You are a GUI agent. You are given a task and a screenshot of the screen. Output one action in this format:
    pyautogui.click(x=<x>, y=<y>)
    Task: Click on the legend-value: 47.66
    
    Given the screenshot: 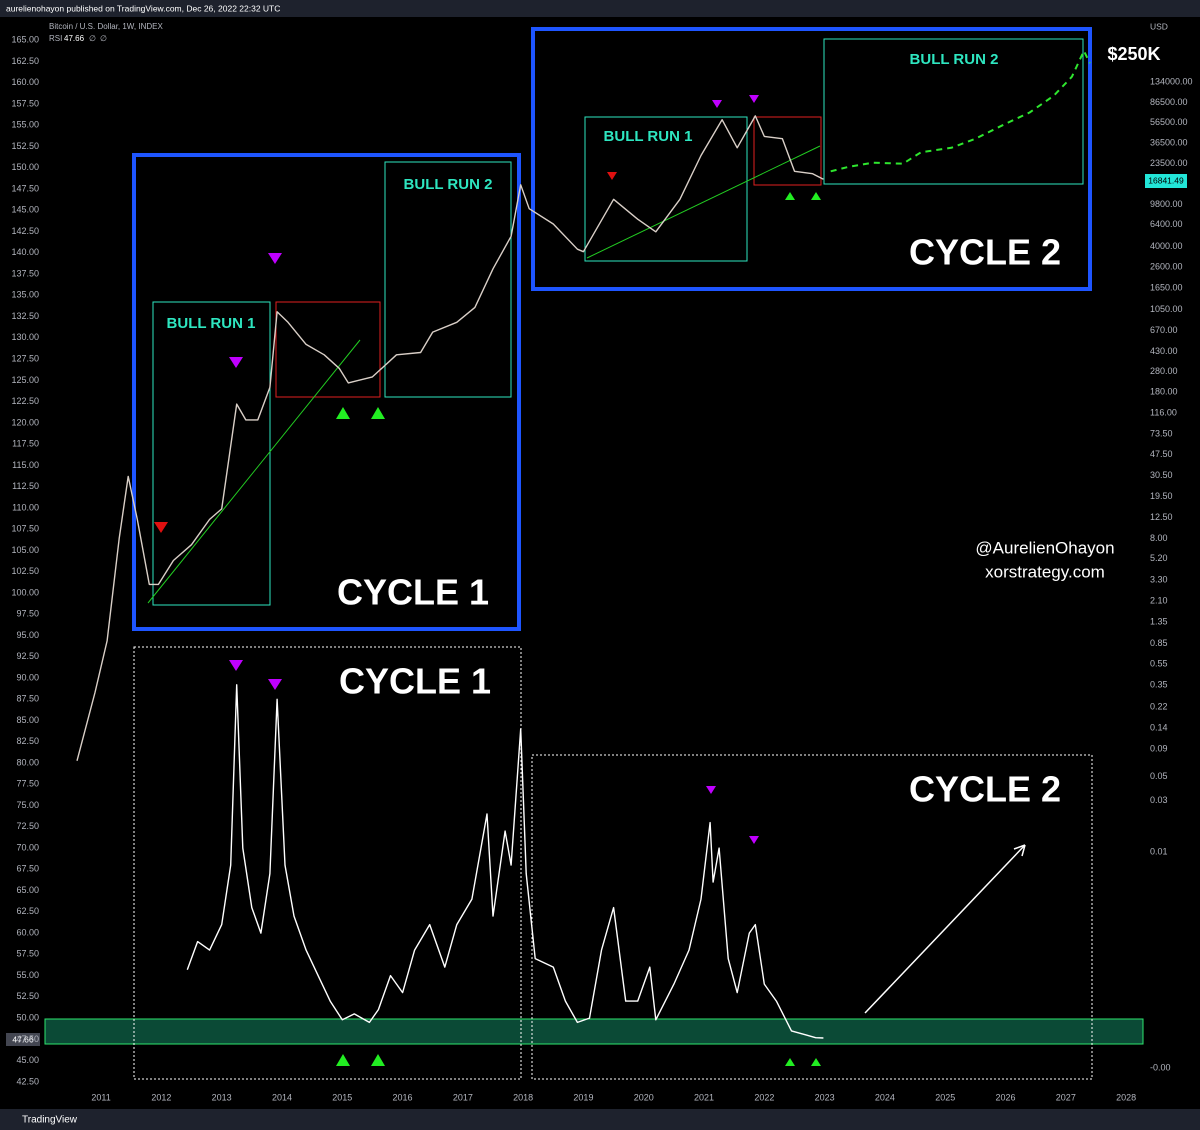 What is the action you would take?
    pyautogui.click(x=74, y=38)
    